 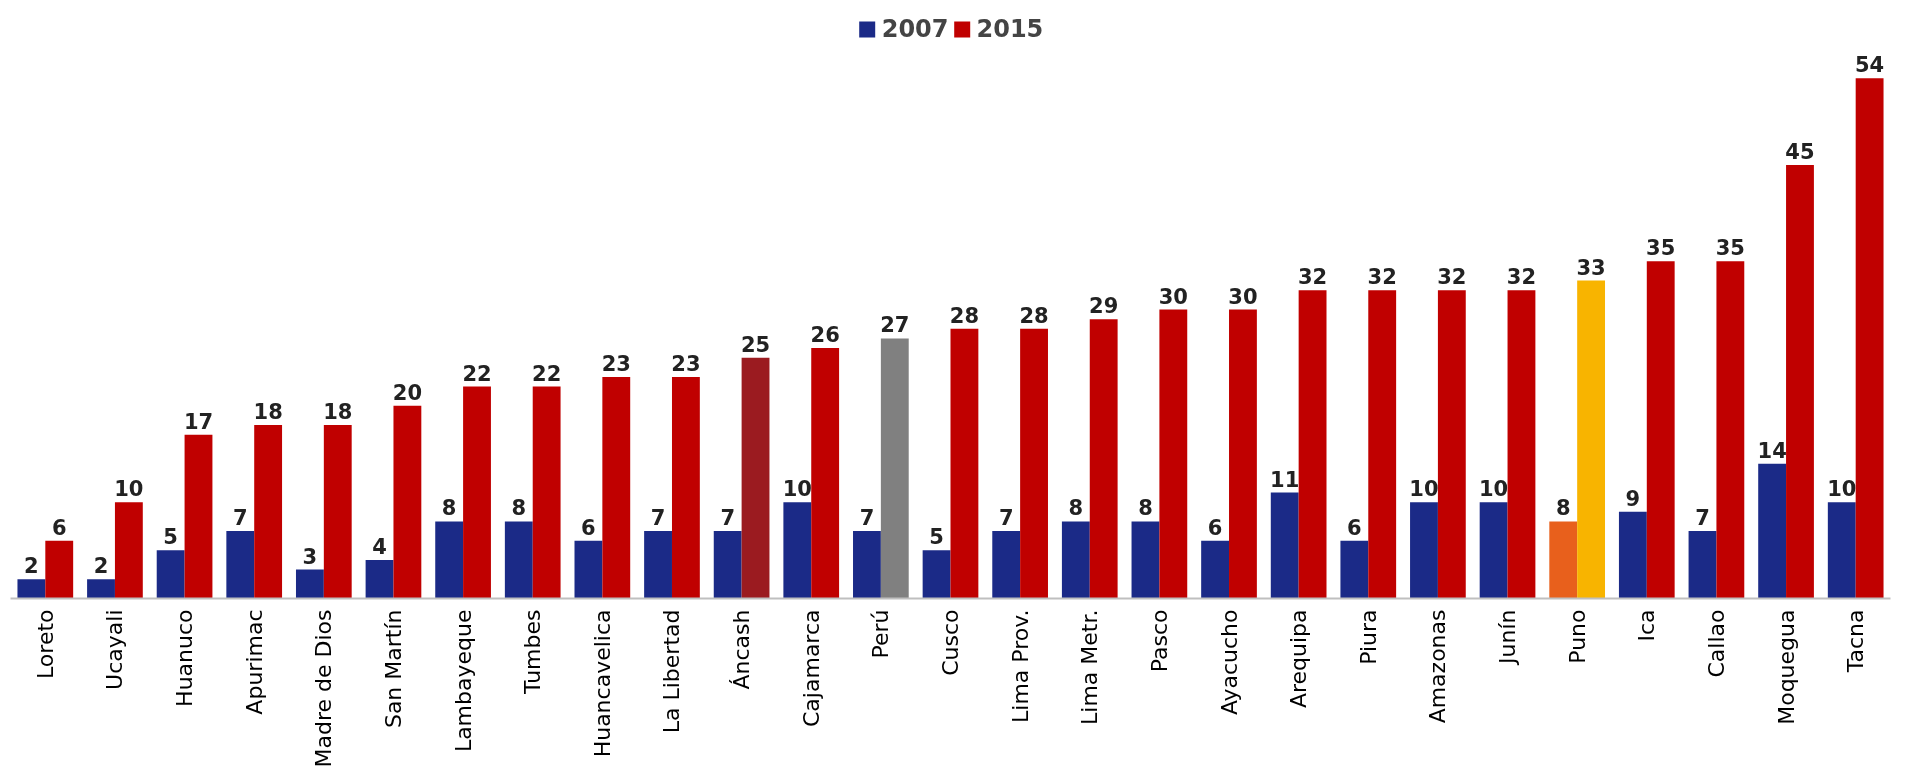 What do you see at coordinates (1786, 667) in the screenshot?
I see `x-tick-label: Moquegua` at bounding box center [1786, 667].